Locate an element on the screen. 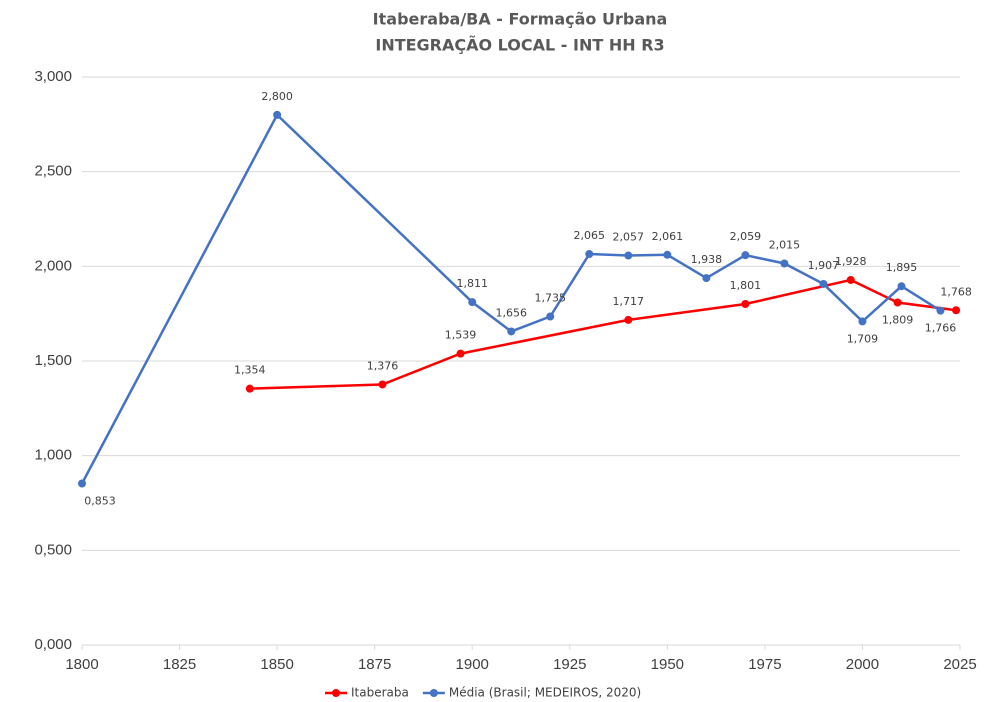  data-label: 1,539 is located at coordinates (461, 335).